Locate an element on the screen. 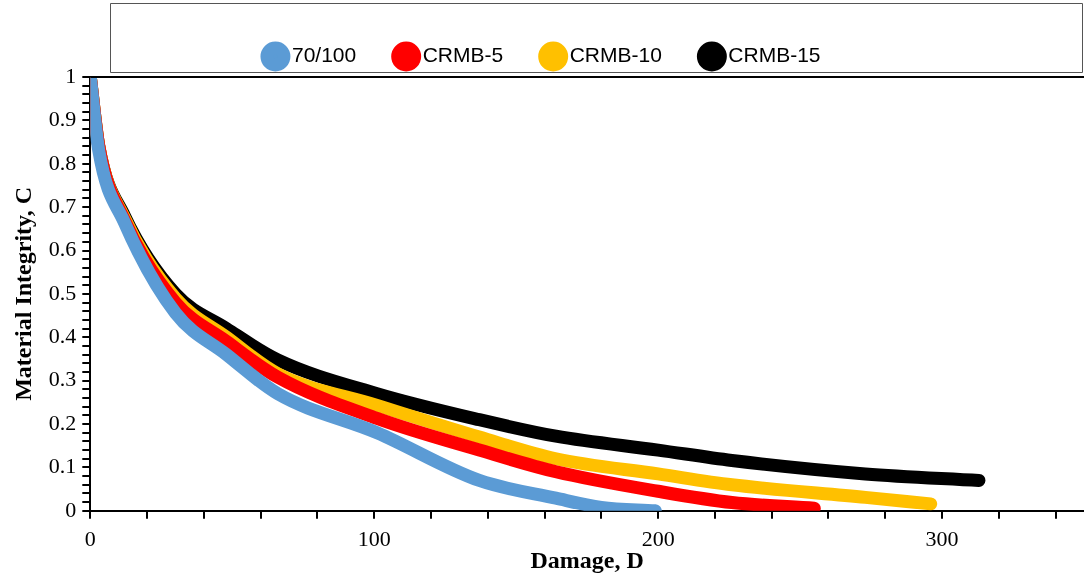 This screenshot has height=576, width=1084. legend-label: 70/100 is located at coordinates (324, 55).